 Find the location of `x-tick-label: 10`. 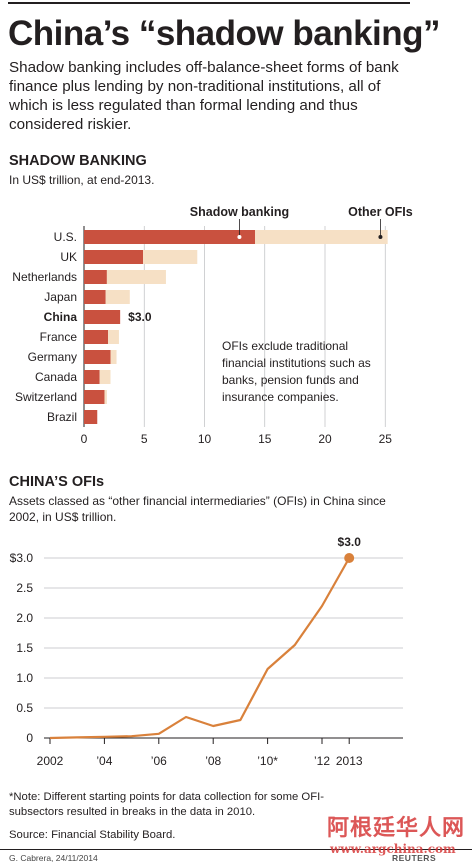

x-tick-label: 10 is located at coordinates (205, 439).